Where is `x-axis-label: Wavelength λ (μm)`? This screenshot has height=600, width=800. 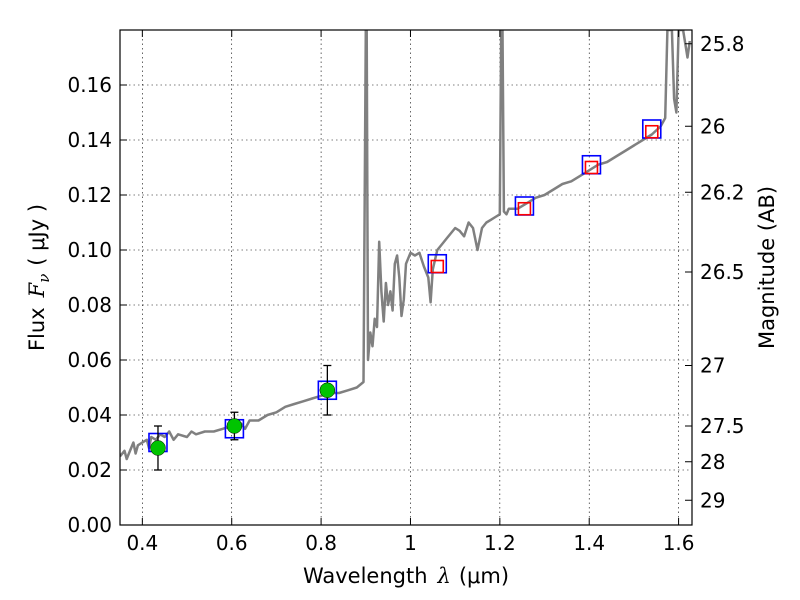
x-axis-label: Wavelength λ (μm) is located at coordinates (406, 576).